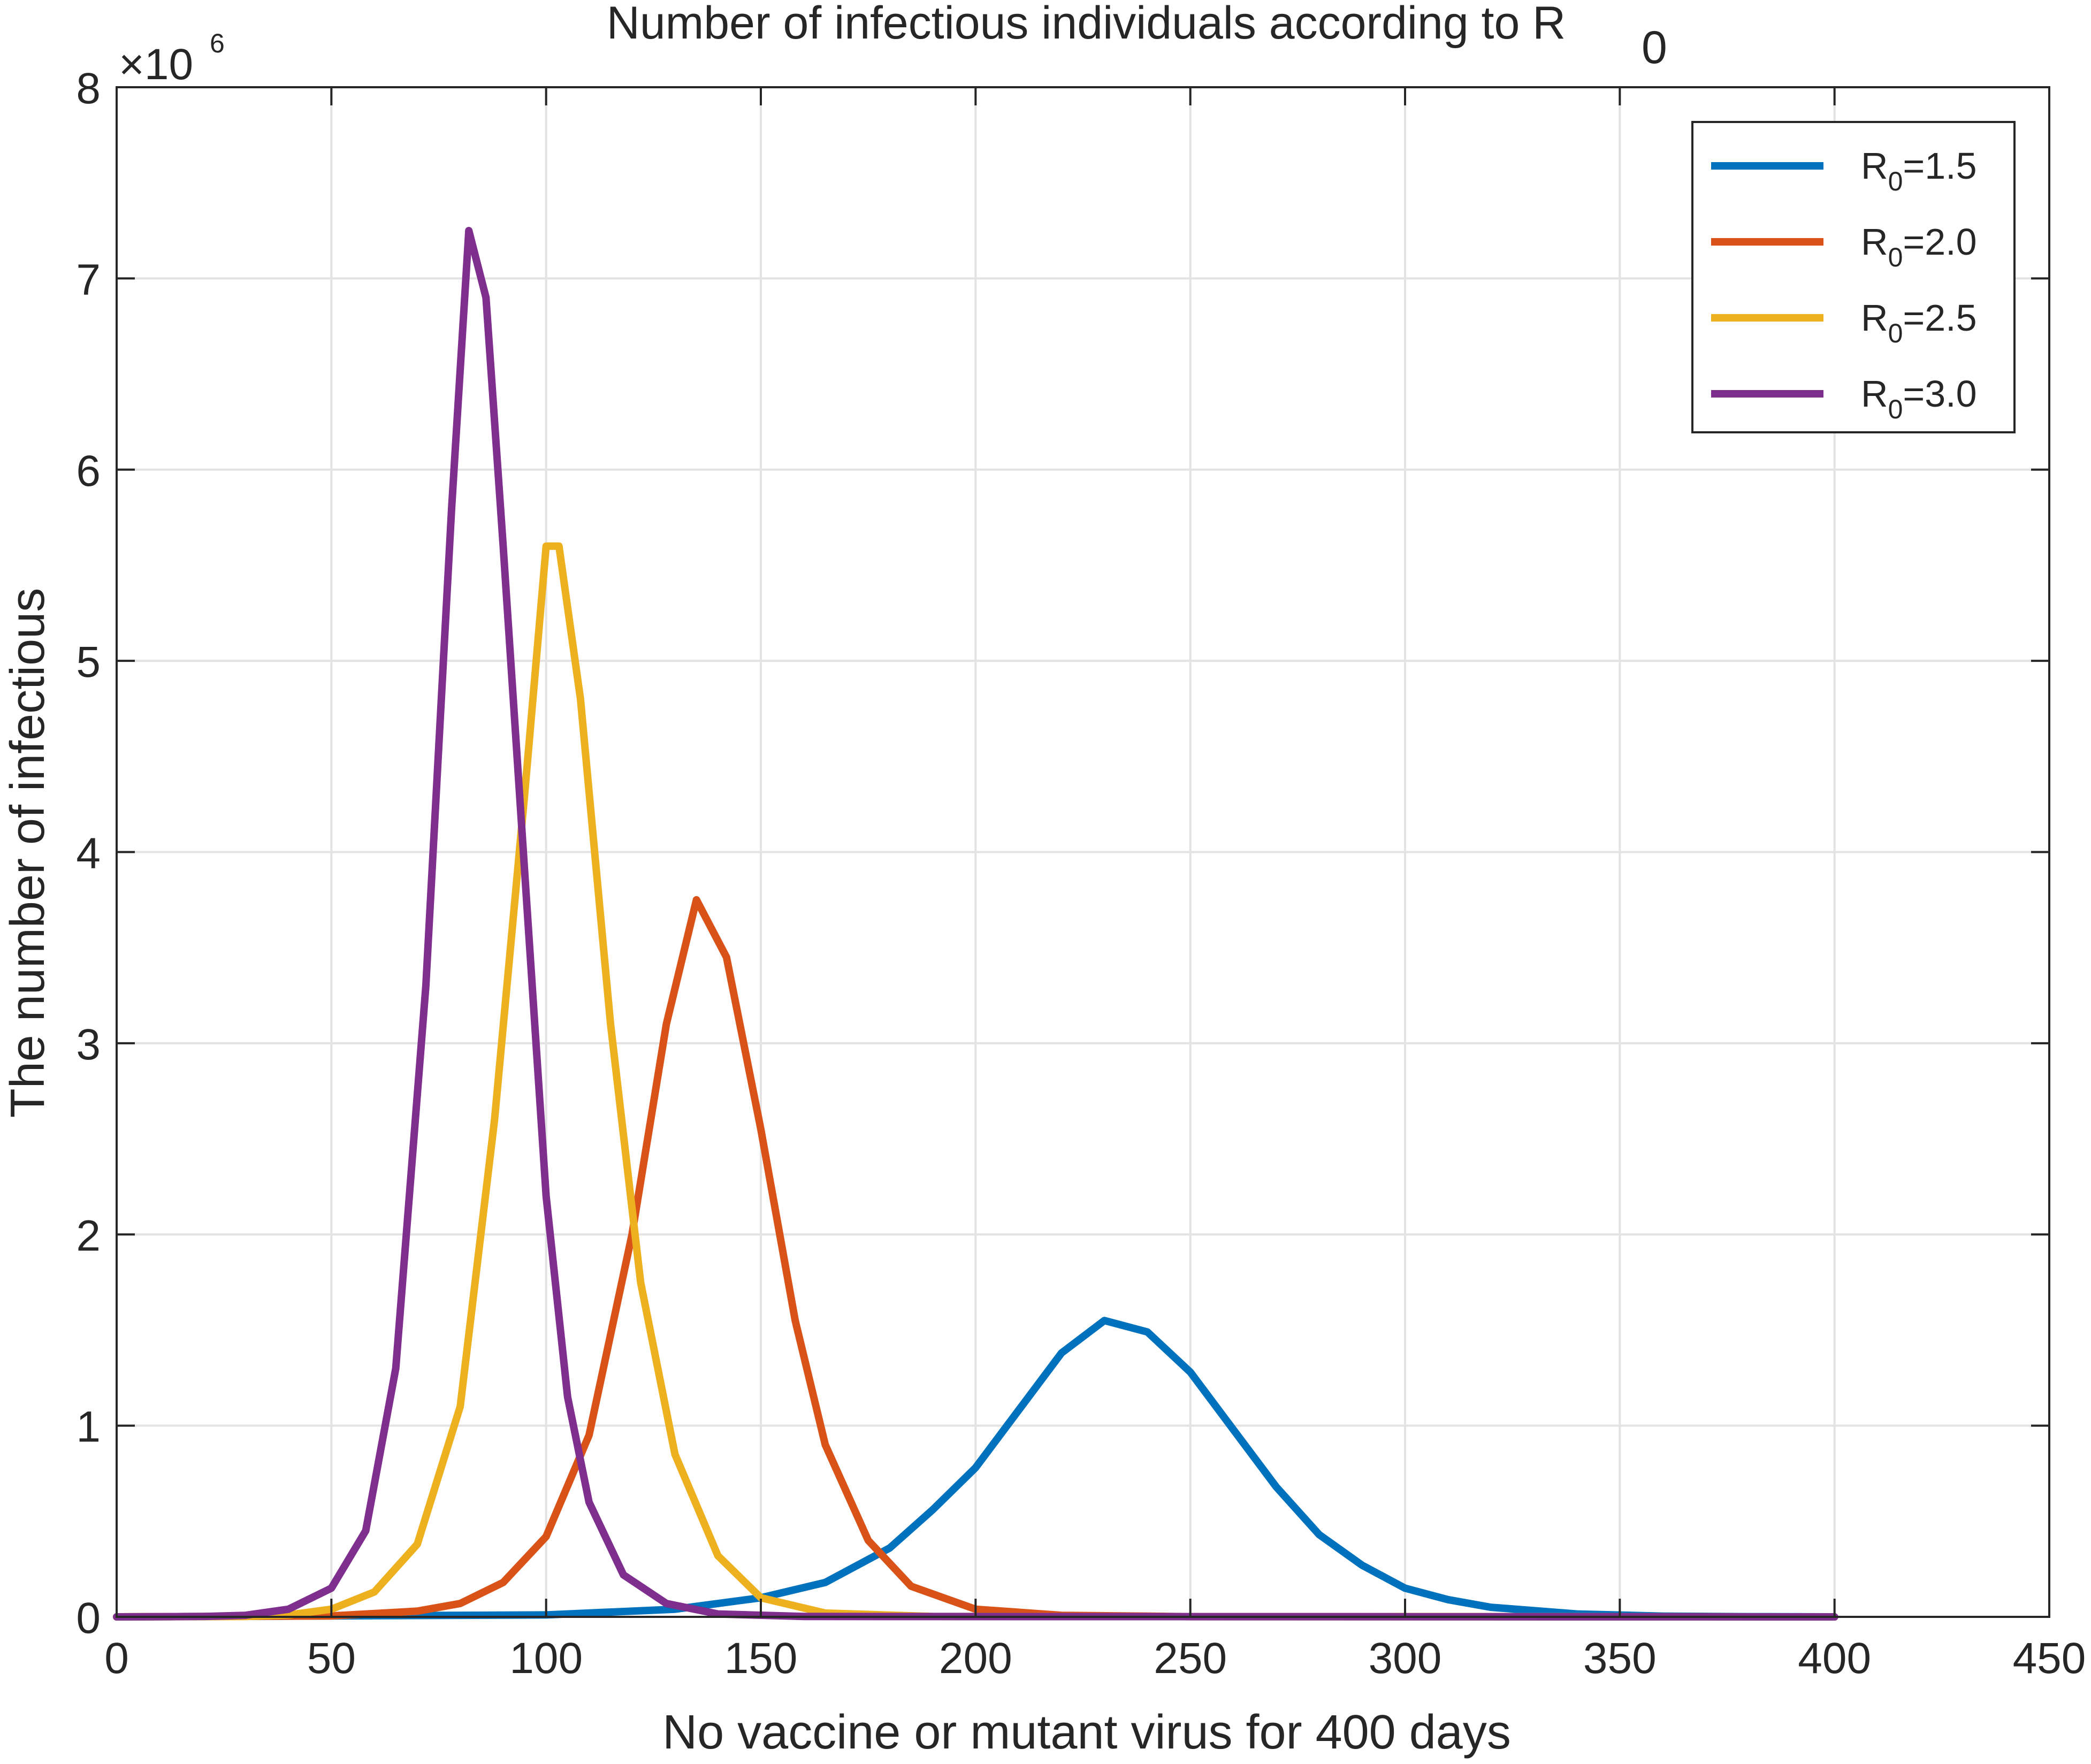 The width and height of the screenshot is (2091, 1764). What do you see at coordinates (88, 1235) in the screenshot?
I see `y-tick-label: 2` at bounding box center [88, 1235].